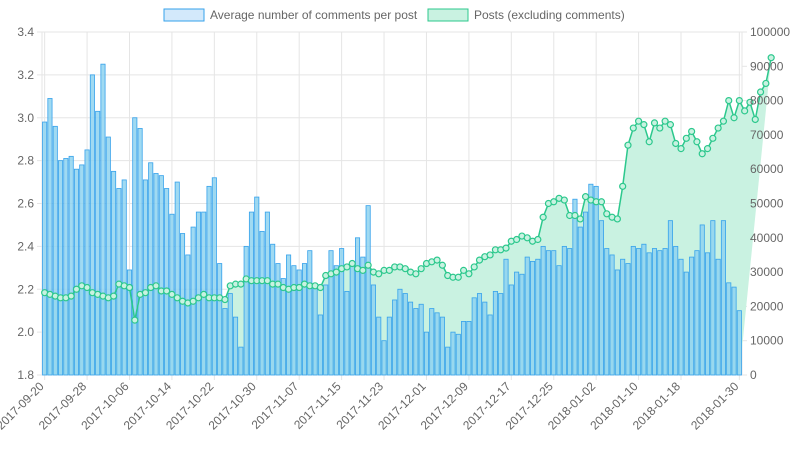  Describe the element at coordinates (25, 375) in the screenshot. I see `y-left-tick-label: 1.8` at that location.